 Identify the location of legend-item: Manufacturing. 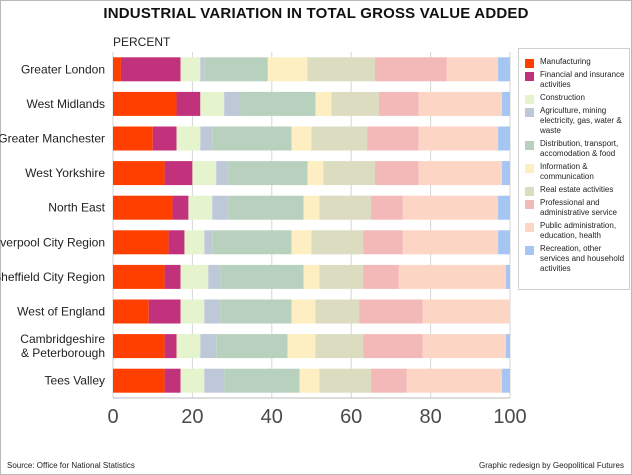
(577, 62).